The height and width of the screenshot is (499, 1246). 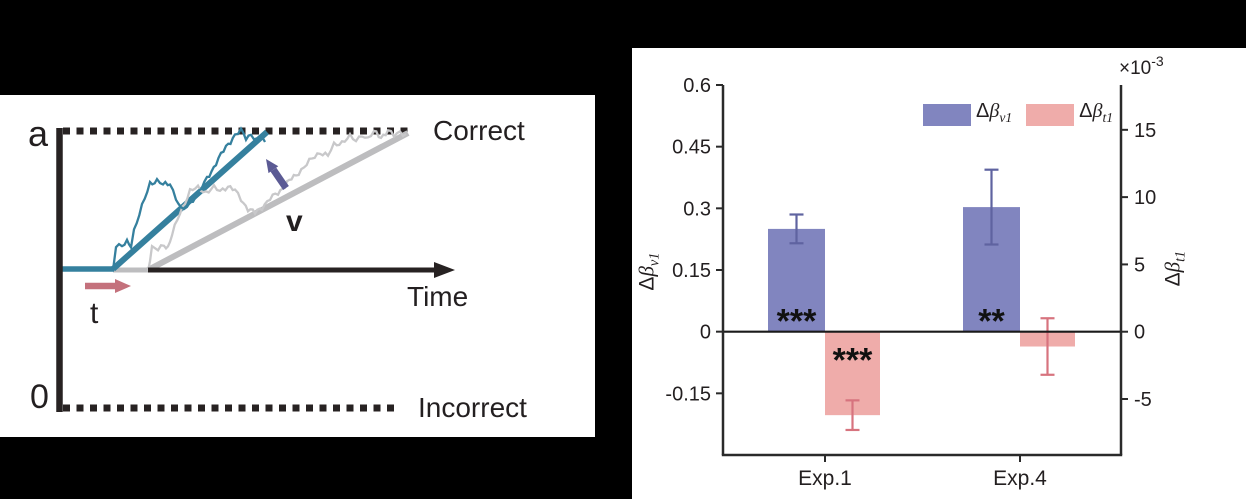 What do you see at coordinates (479, 130) in the screenshot?
I see `correct-label: Correct` at bounding box center [479, 130].